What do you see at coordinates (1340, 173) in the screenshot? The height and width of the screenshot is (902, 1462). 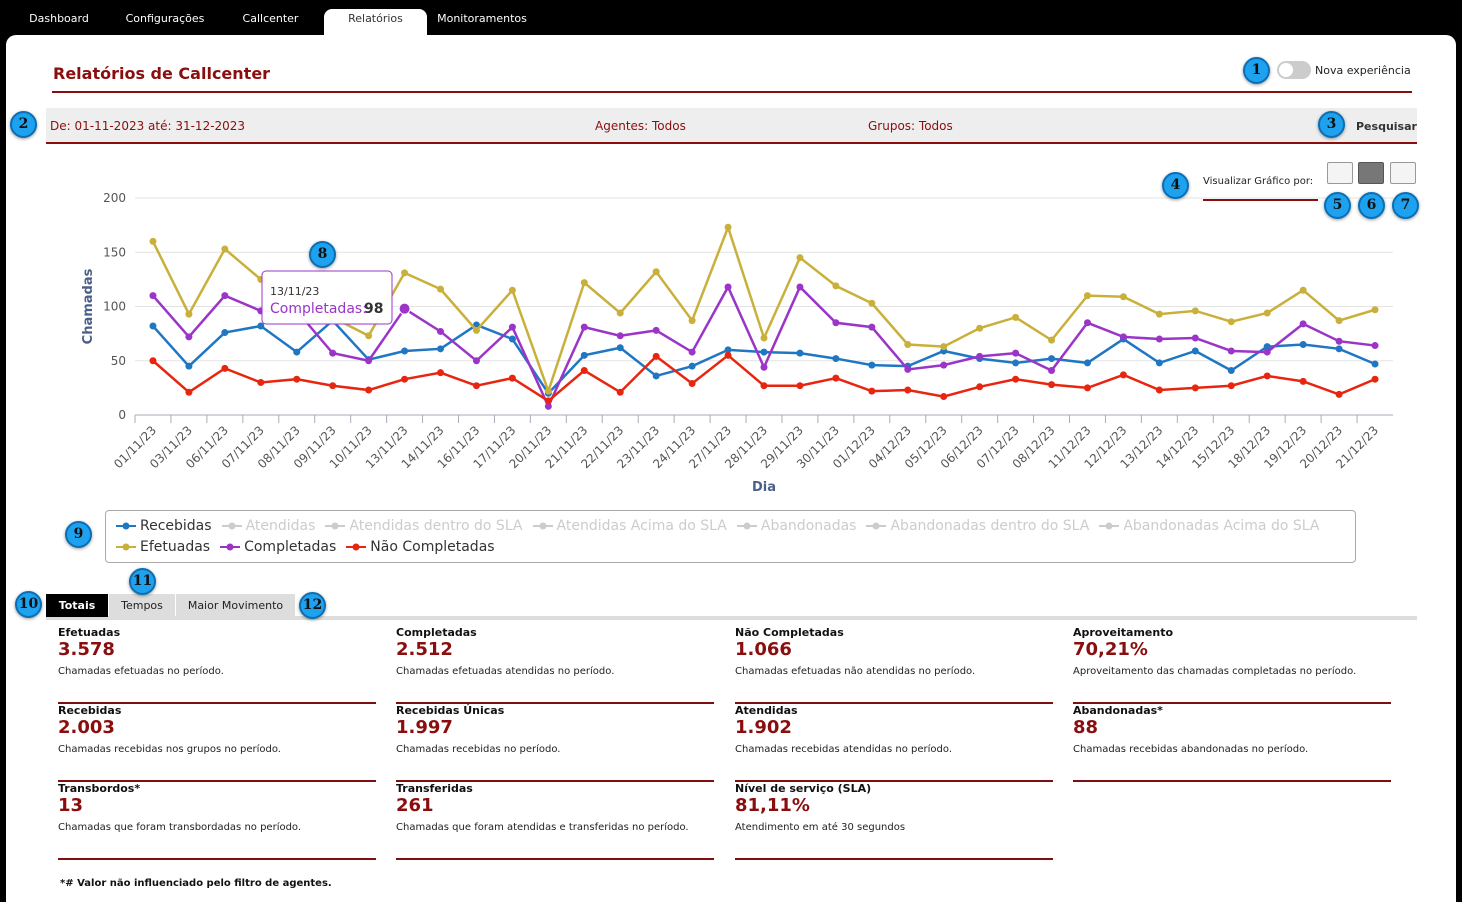 I see `view-clock-button` at bounding box center [1340, 173].